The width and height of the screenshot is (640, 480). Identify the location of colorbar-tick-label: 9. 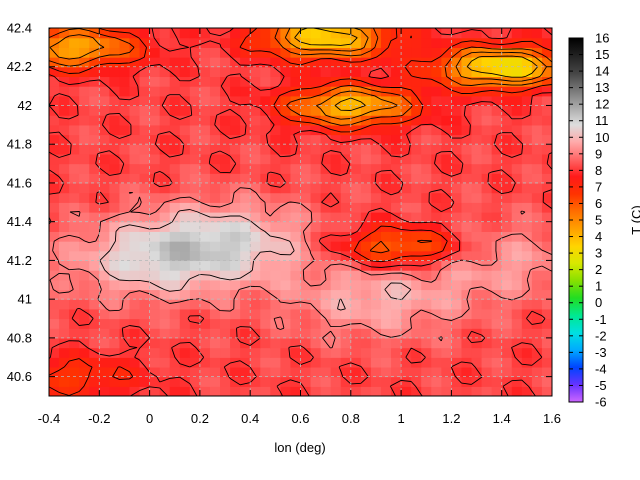
(598, 153).